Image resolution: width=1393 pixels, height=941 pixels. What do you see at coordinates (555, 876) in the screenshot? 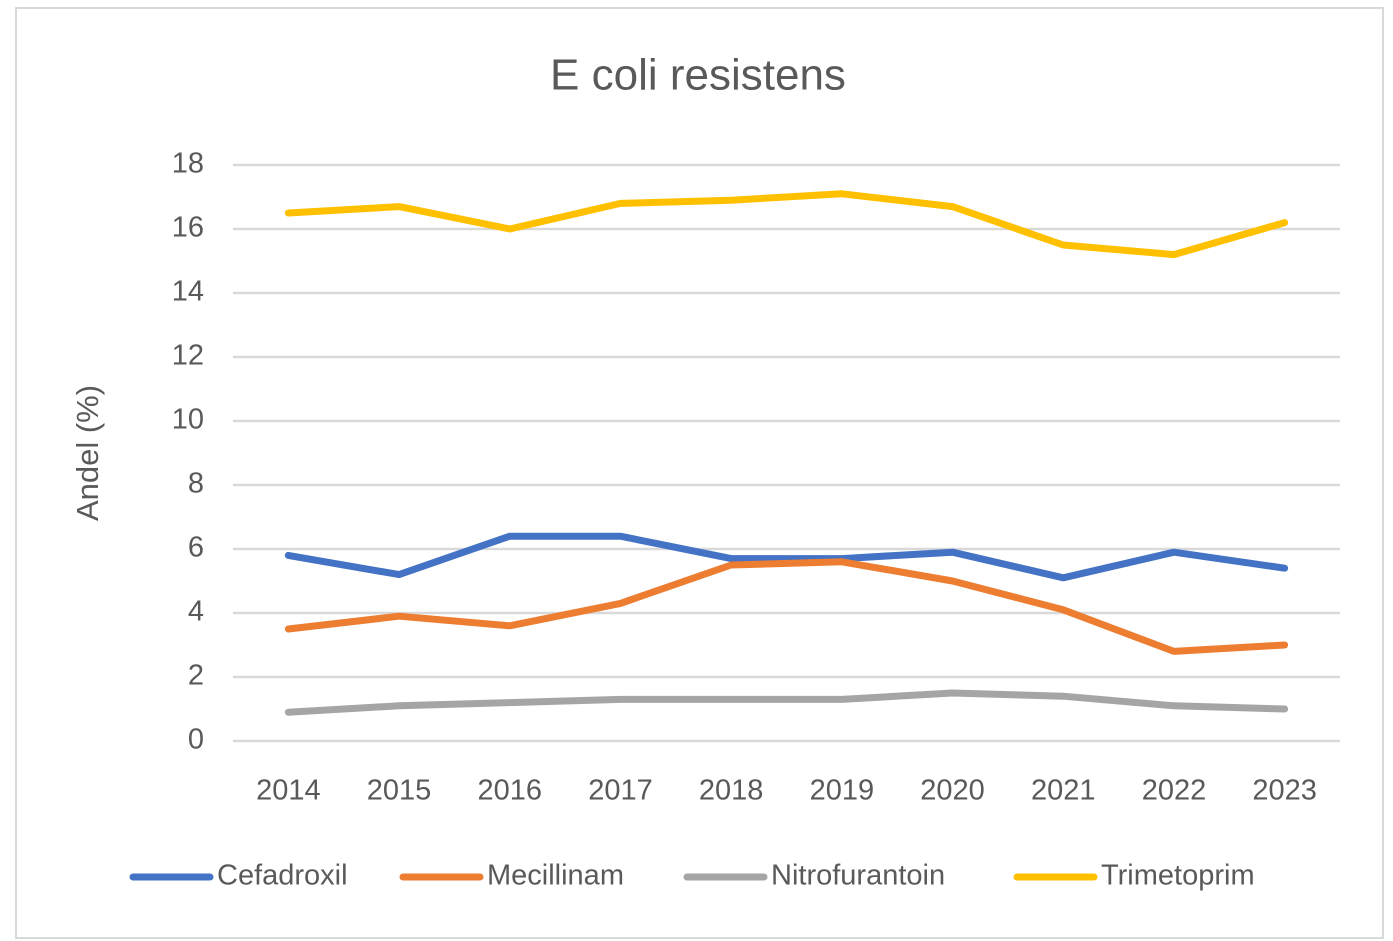
I see `legend-label: Mecillinam` at bounding box center [555, 876].